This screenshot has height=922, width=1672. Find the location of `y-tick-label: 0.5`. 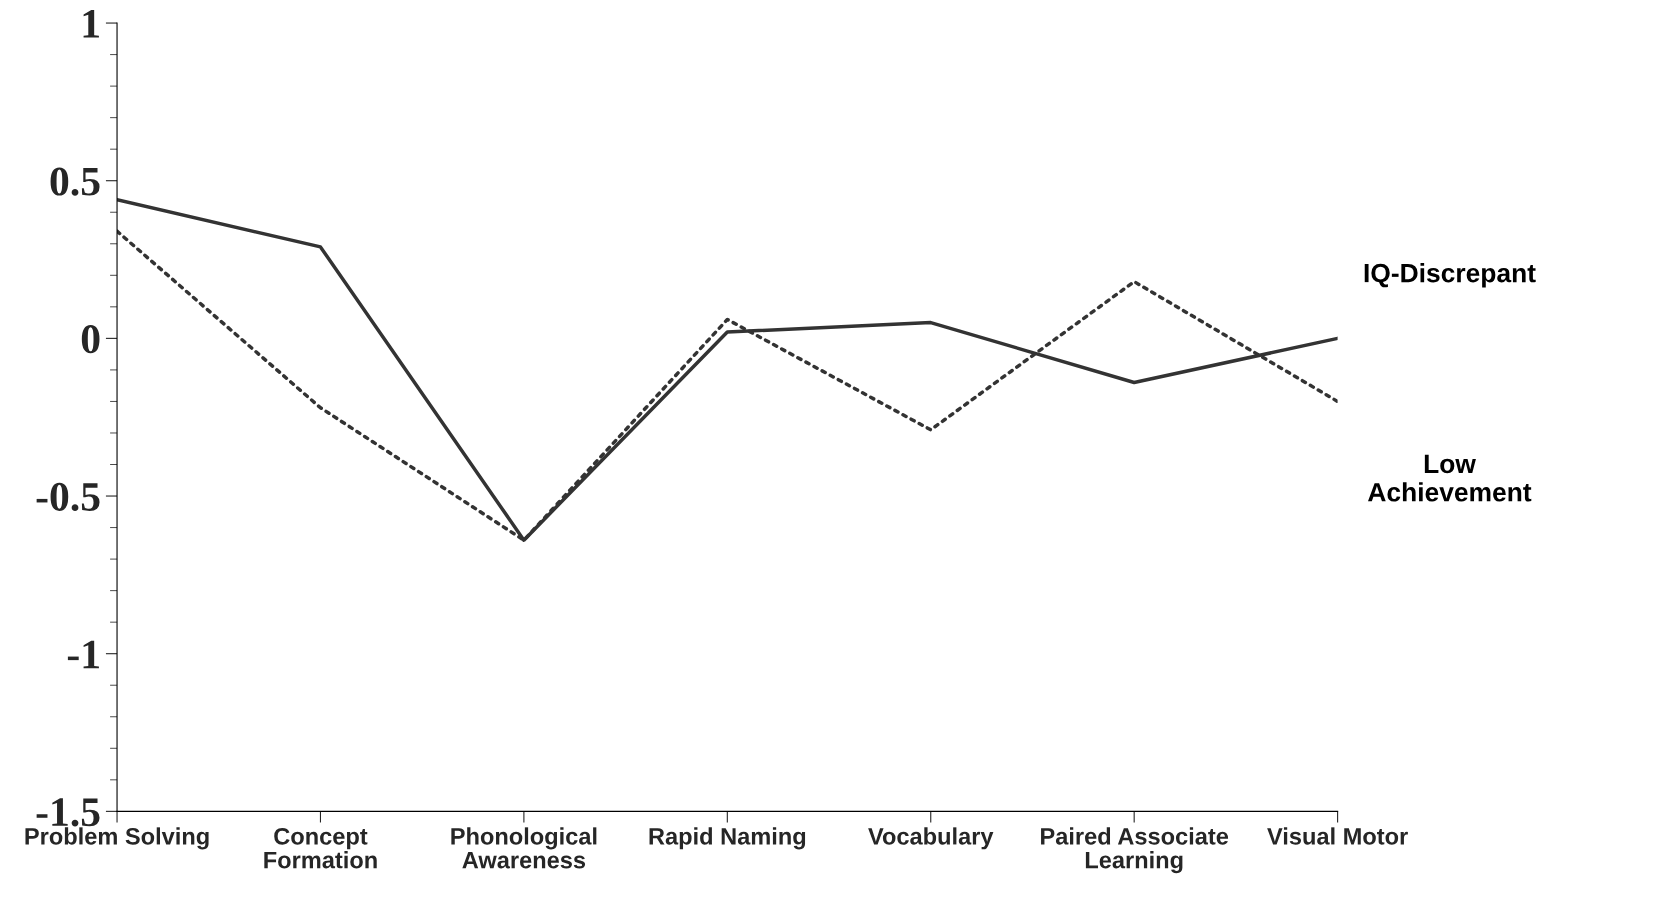

y-tick-label: 0.5 is located at coordinates (75, 181).